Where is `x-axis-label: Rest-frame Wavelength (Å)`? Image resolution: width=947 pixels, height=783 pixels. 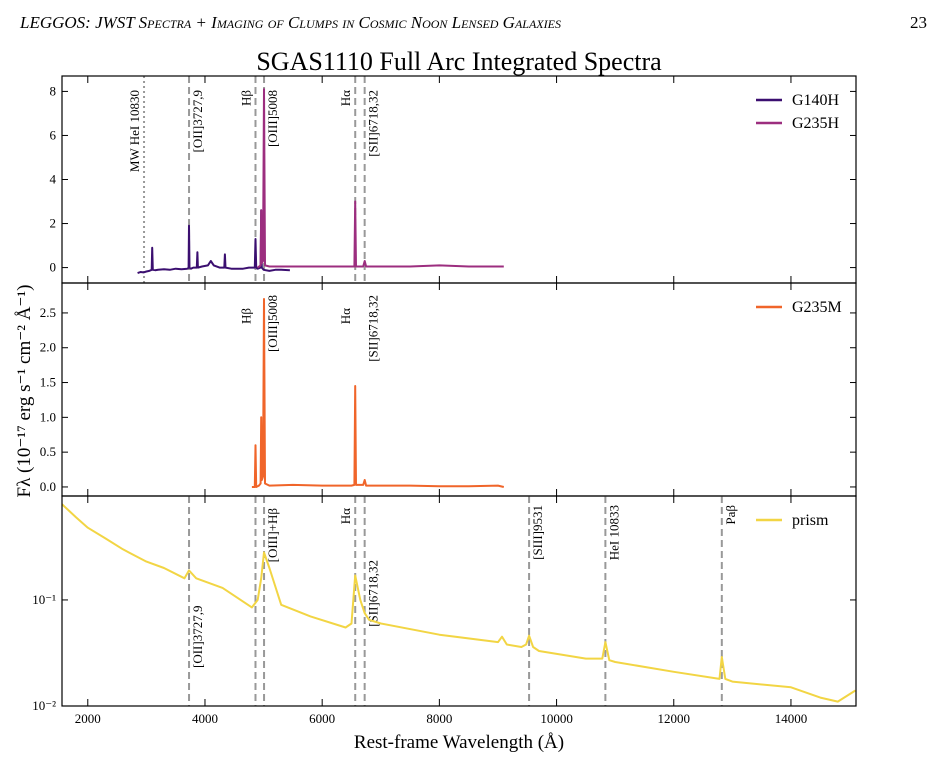 x-axis-label: Rest-frame Wavelength (Å) is located at coordinates (459, 742).